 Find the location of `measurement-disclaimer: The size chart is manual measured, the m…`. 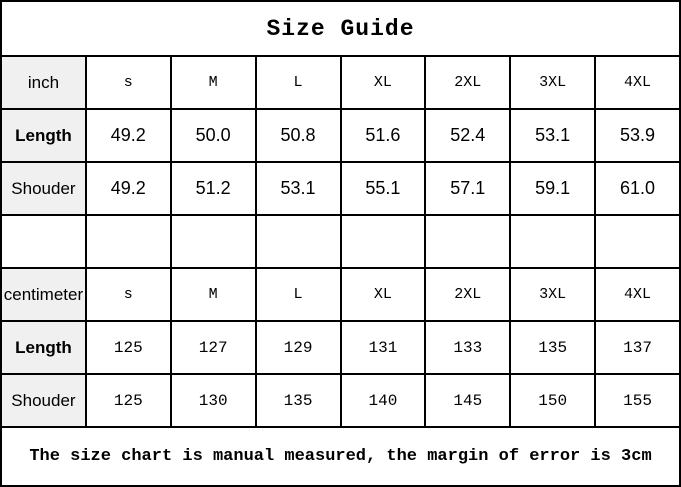

measurement-disclaimer: The size chart is manual measured, the m… is located at coordinates (340, 456).